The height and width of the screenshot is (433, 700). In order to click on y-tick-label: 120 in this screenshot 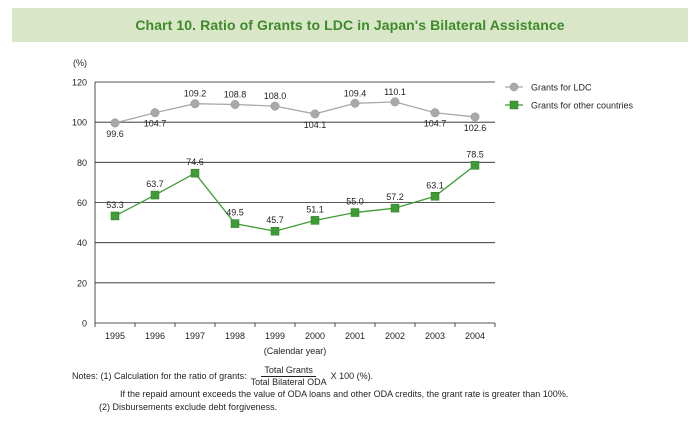, I will do `click(79, 83)`.